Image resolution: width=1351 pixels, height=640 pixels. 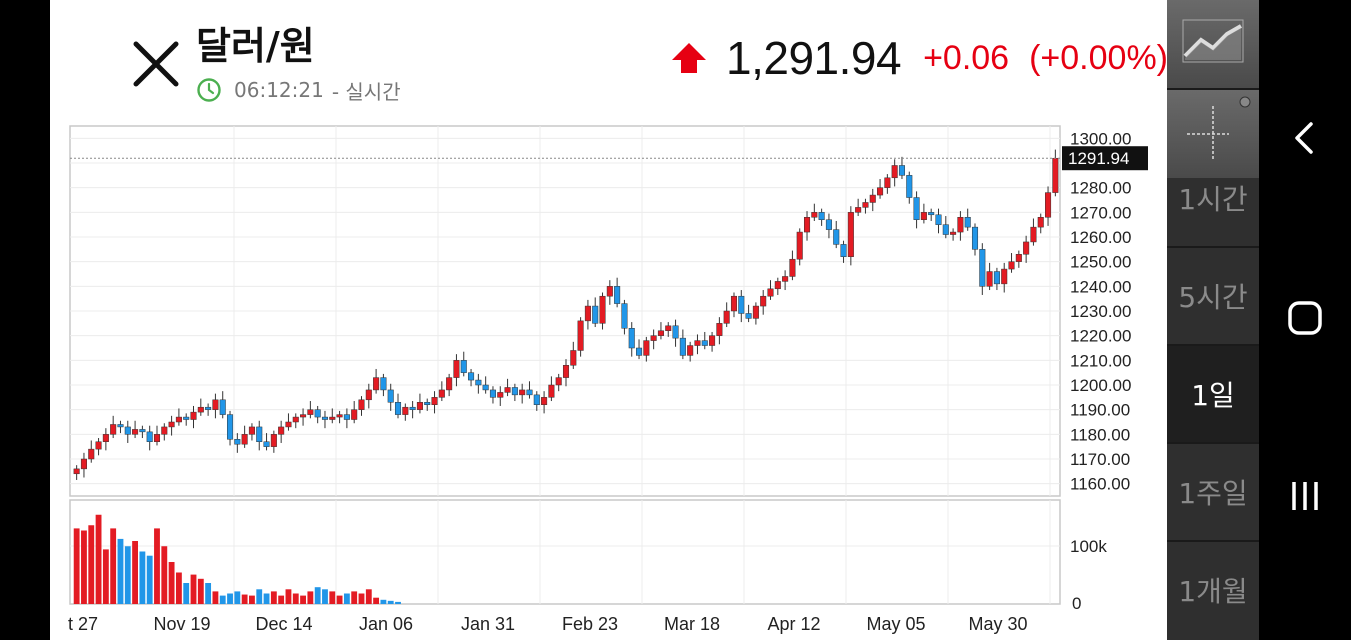 I want to click on price-tick-label: 1180.00, so click(x=1100, y=434).